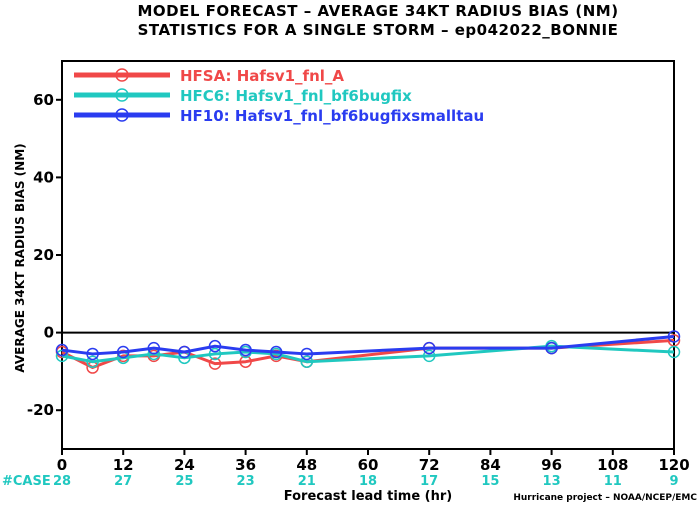 The image size is (700, 506). I want to click on legend-label: HFSA: Hafsv1_fnl_A, so click(262, 76).